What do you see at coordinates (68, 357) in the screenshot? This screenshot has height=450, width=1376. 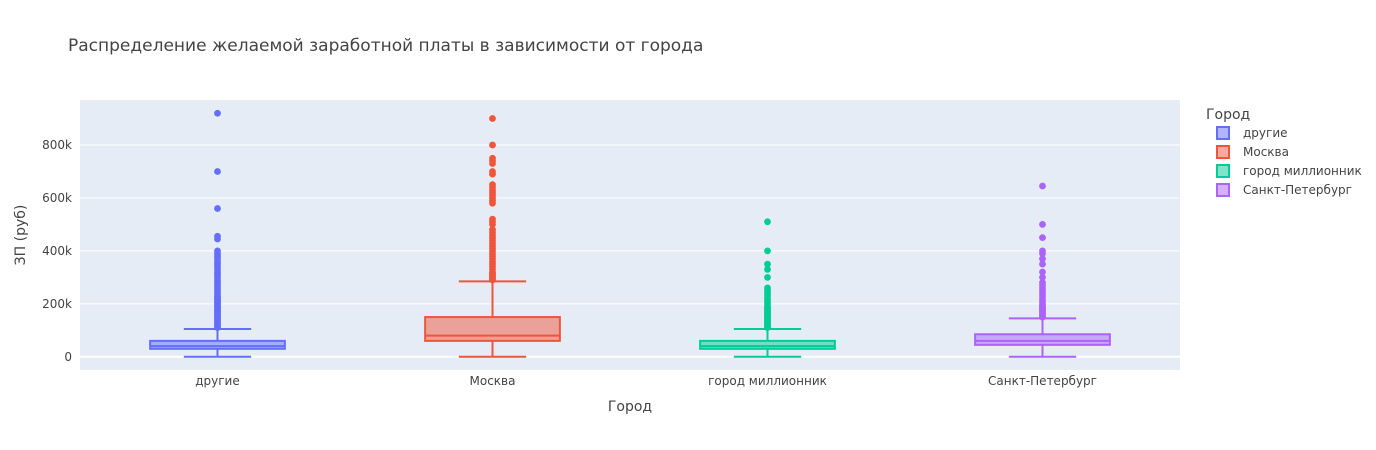 I see `y-tick-label: 0` at bounding box center [68, 357].